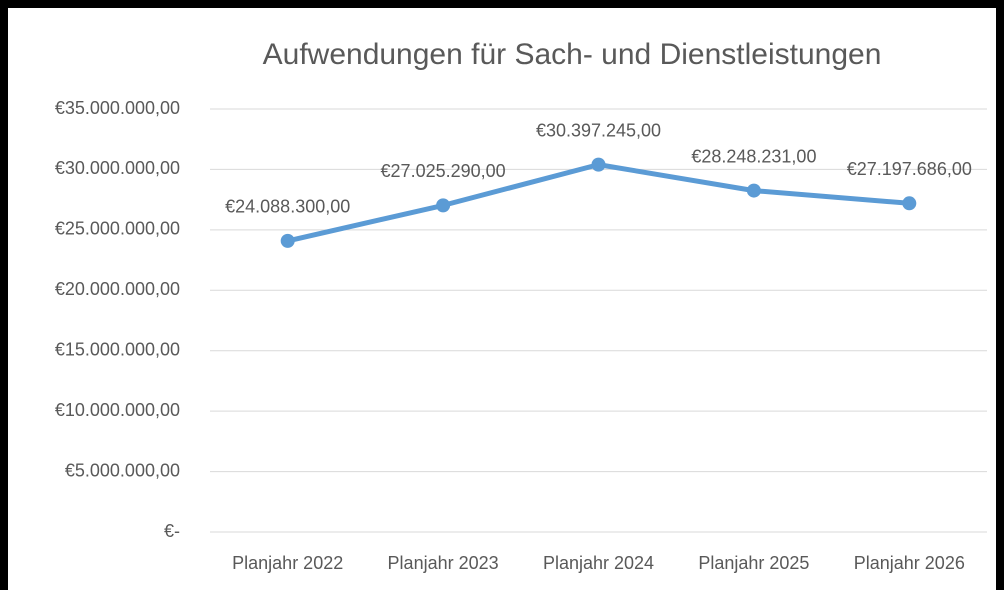 Image resolution: width=1004 pixels, height=590 pixels. What do you see at coordinates (443, 563) in the screenshot?
I see `x-tick-label: Planjahr 2023` at bounding box center [443, 563].